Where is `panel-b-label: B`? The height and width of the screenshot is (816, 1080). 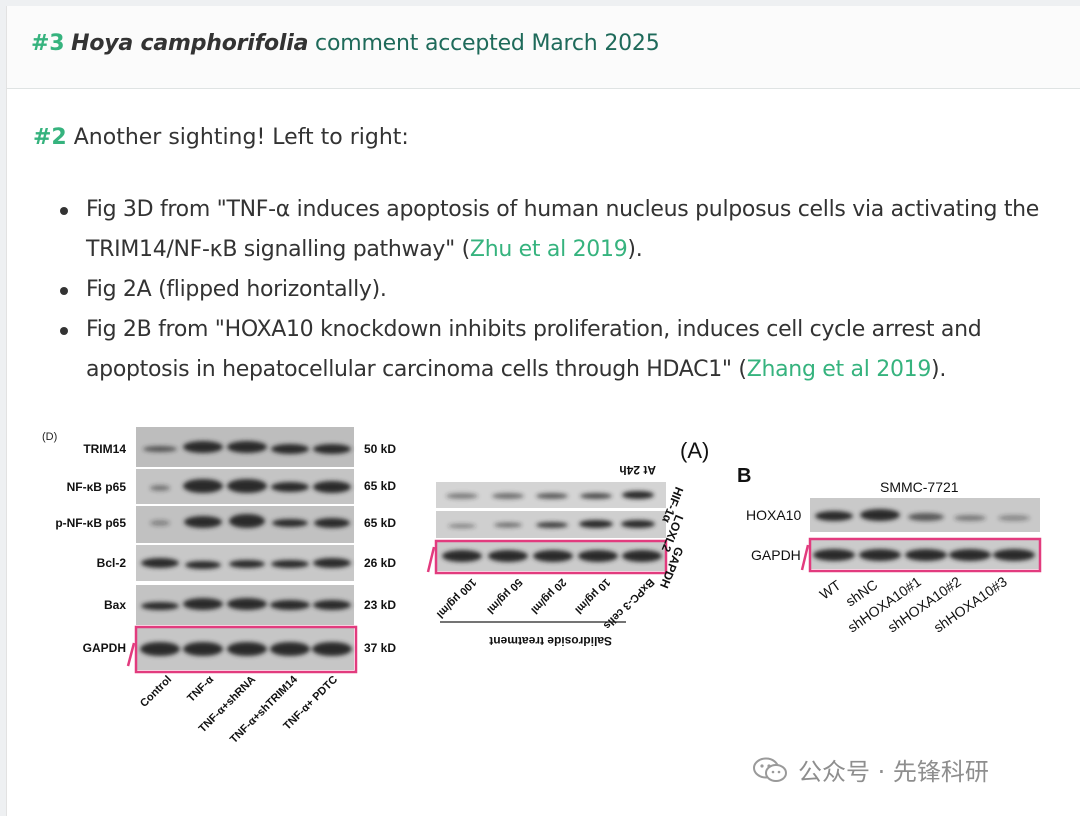
panel-b-label: B is located at coordinates (744, 476).